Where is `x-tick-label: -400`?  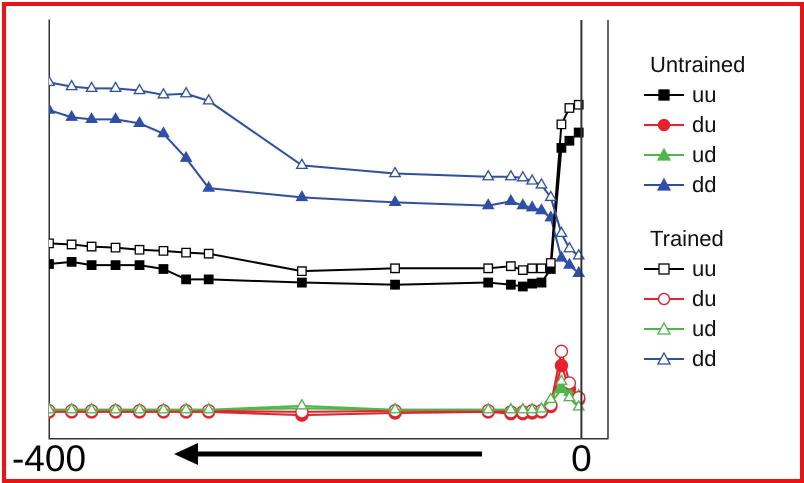 x-tick-label: -400 is located at coordinates (49, 459).